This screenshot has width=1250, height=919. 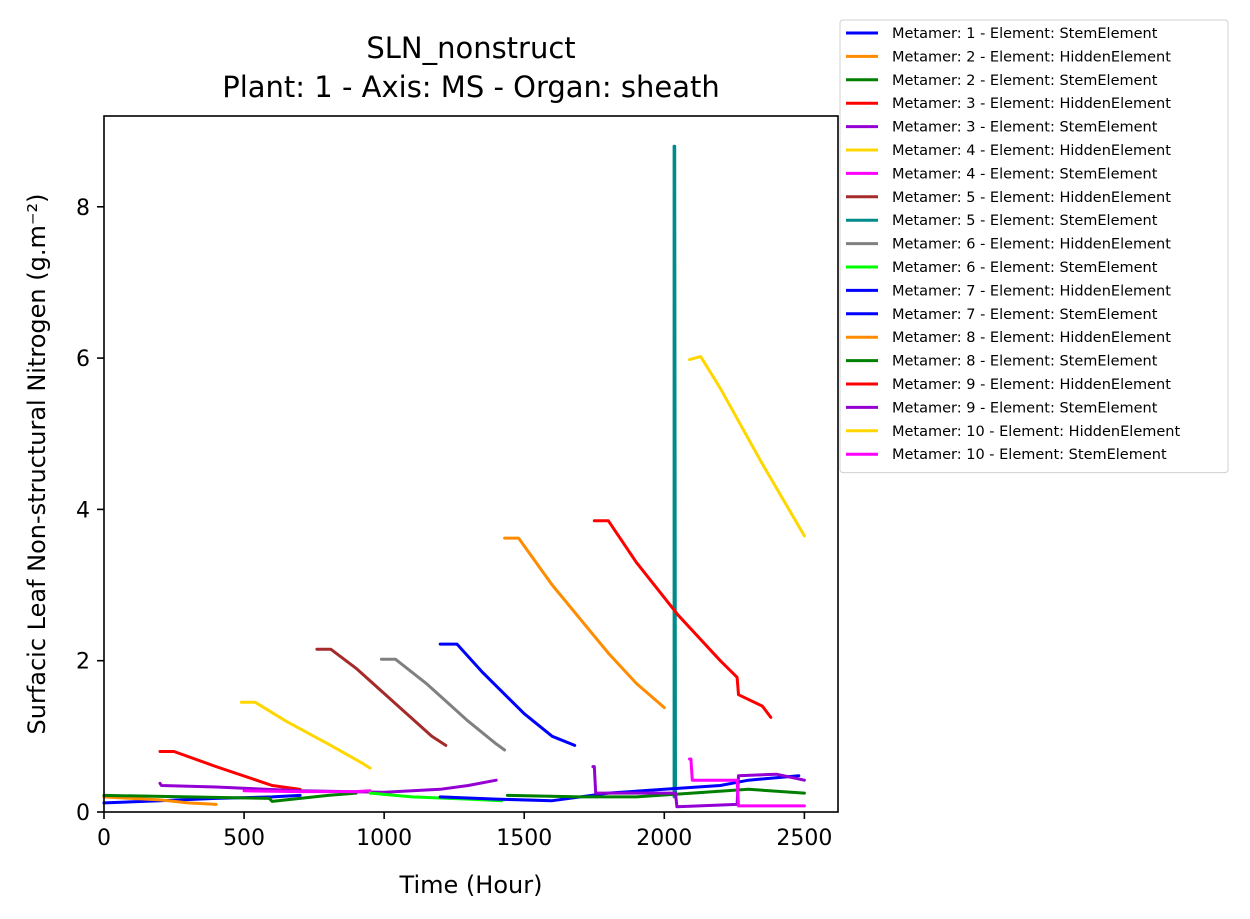 What do you see at coordinates (1025, 315) in the screenshot?
I see `legend-entry: Metamer: 7 - Element: StemElement` at bounding box center [1025, 315].